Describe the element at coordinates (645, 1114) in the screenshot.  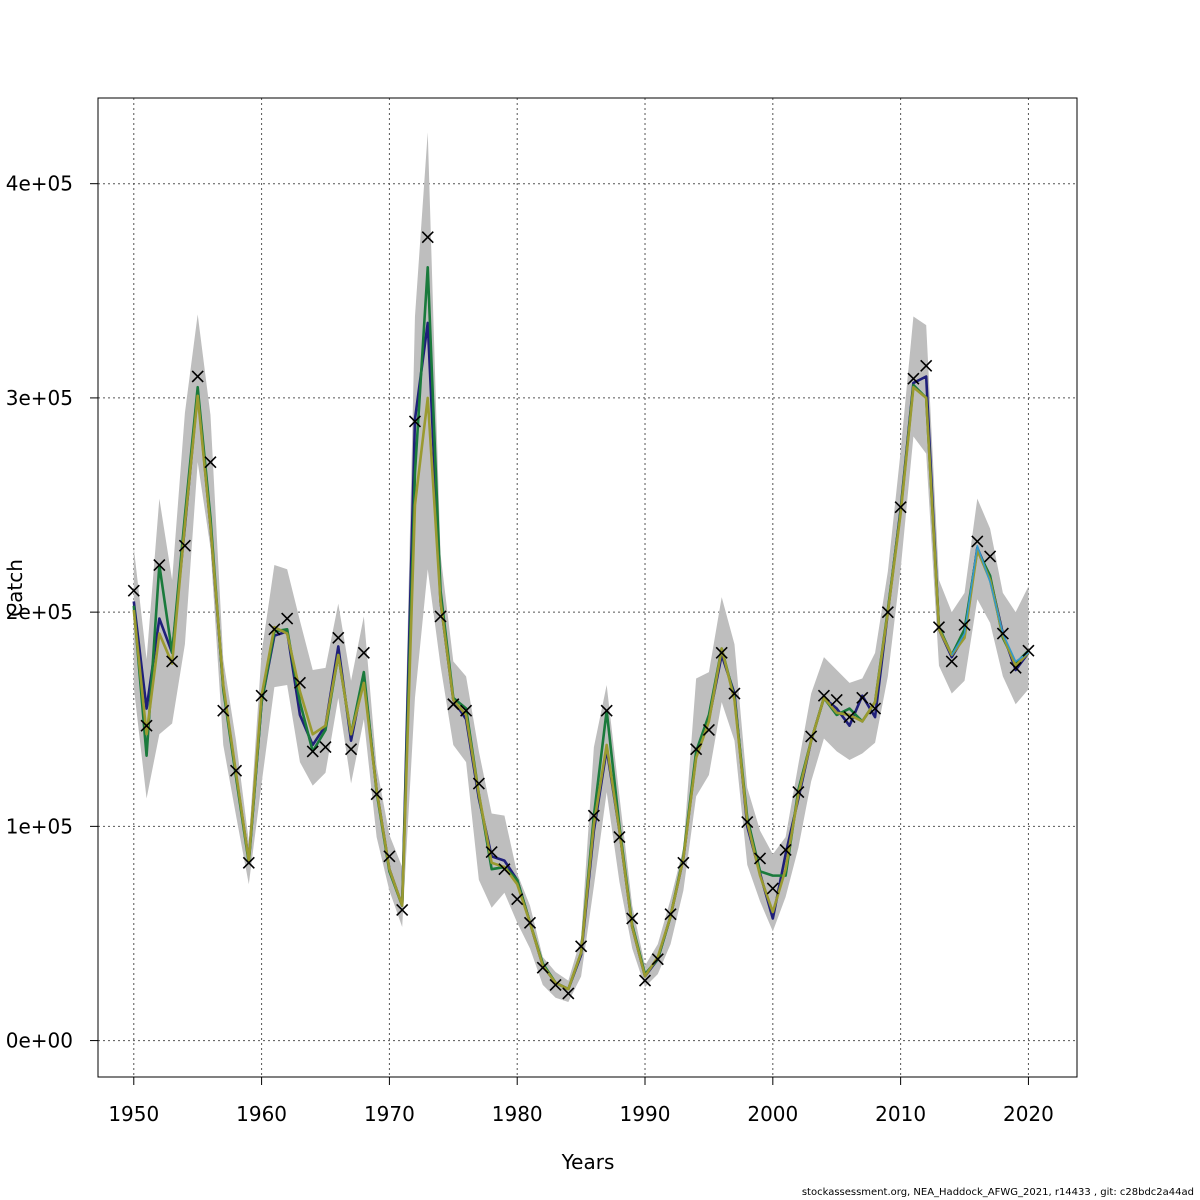
I see `x-tick-label: 1990` at that location.